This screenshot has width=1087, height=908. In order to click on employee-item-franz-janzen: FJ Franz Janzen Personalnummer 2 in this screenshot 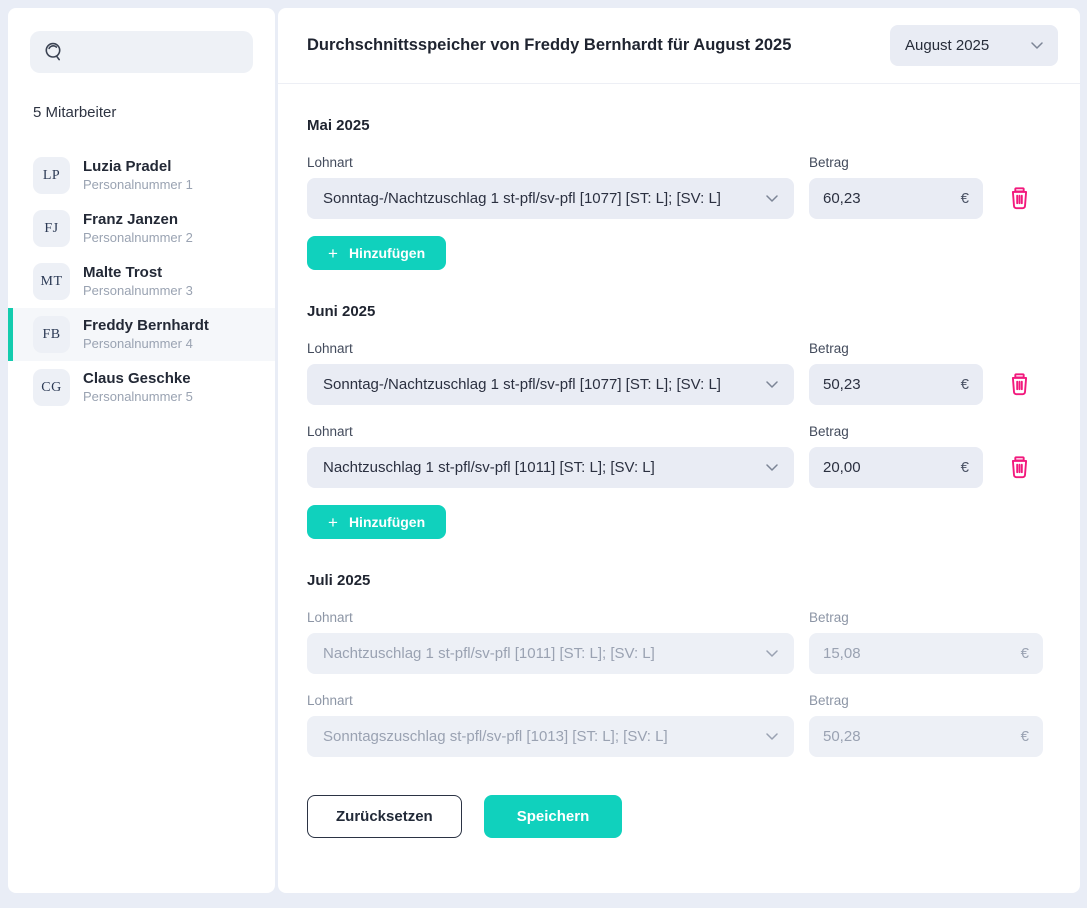, I will do `click(141, 228)`.